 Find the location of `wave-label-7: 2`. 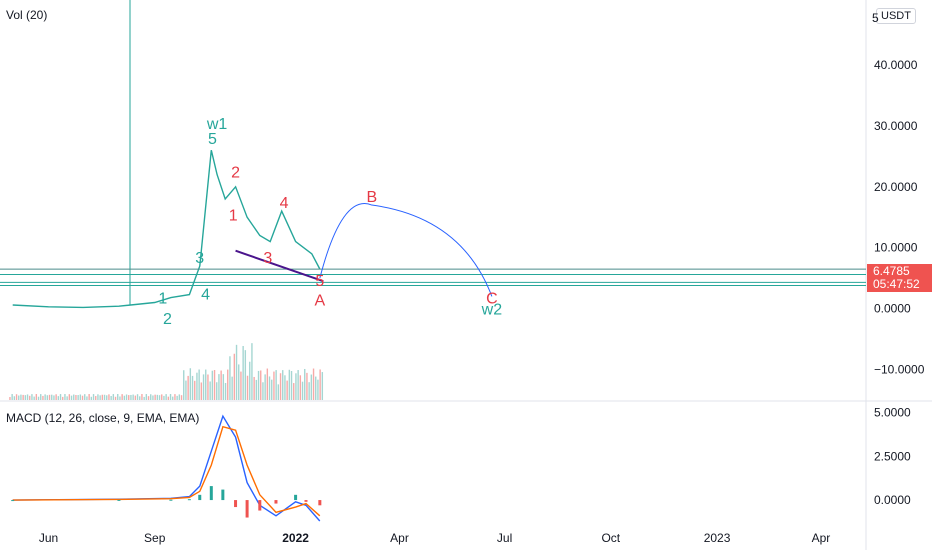

wave-label-7: 2 is located at coordinates (235, 173).